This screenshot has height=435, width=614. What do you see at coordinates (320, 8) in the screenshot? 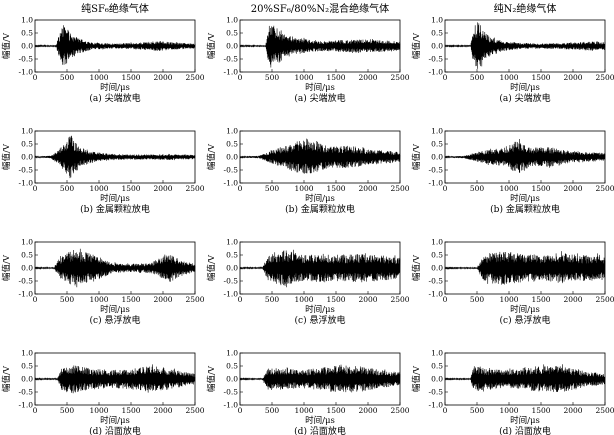
I see `column-title: 20%SF₆/80%N₂混合绝缘气体` at bounding box center [320, 8].